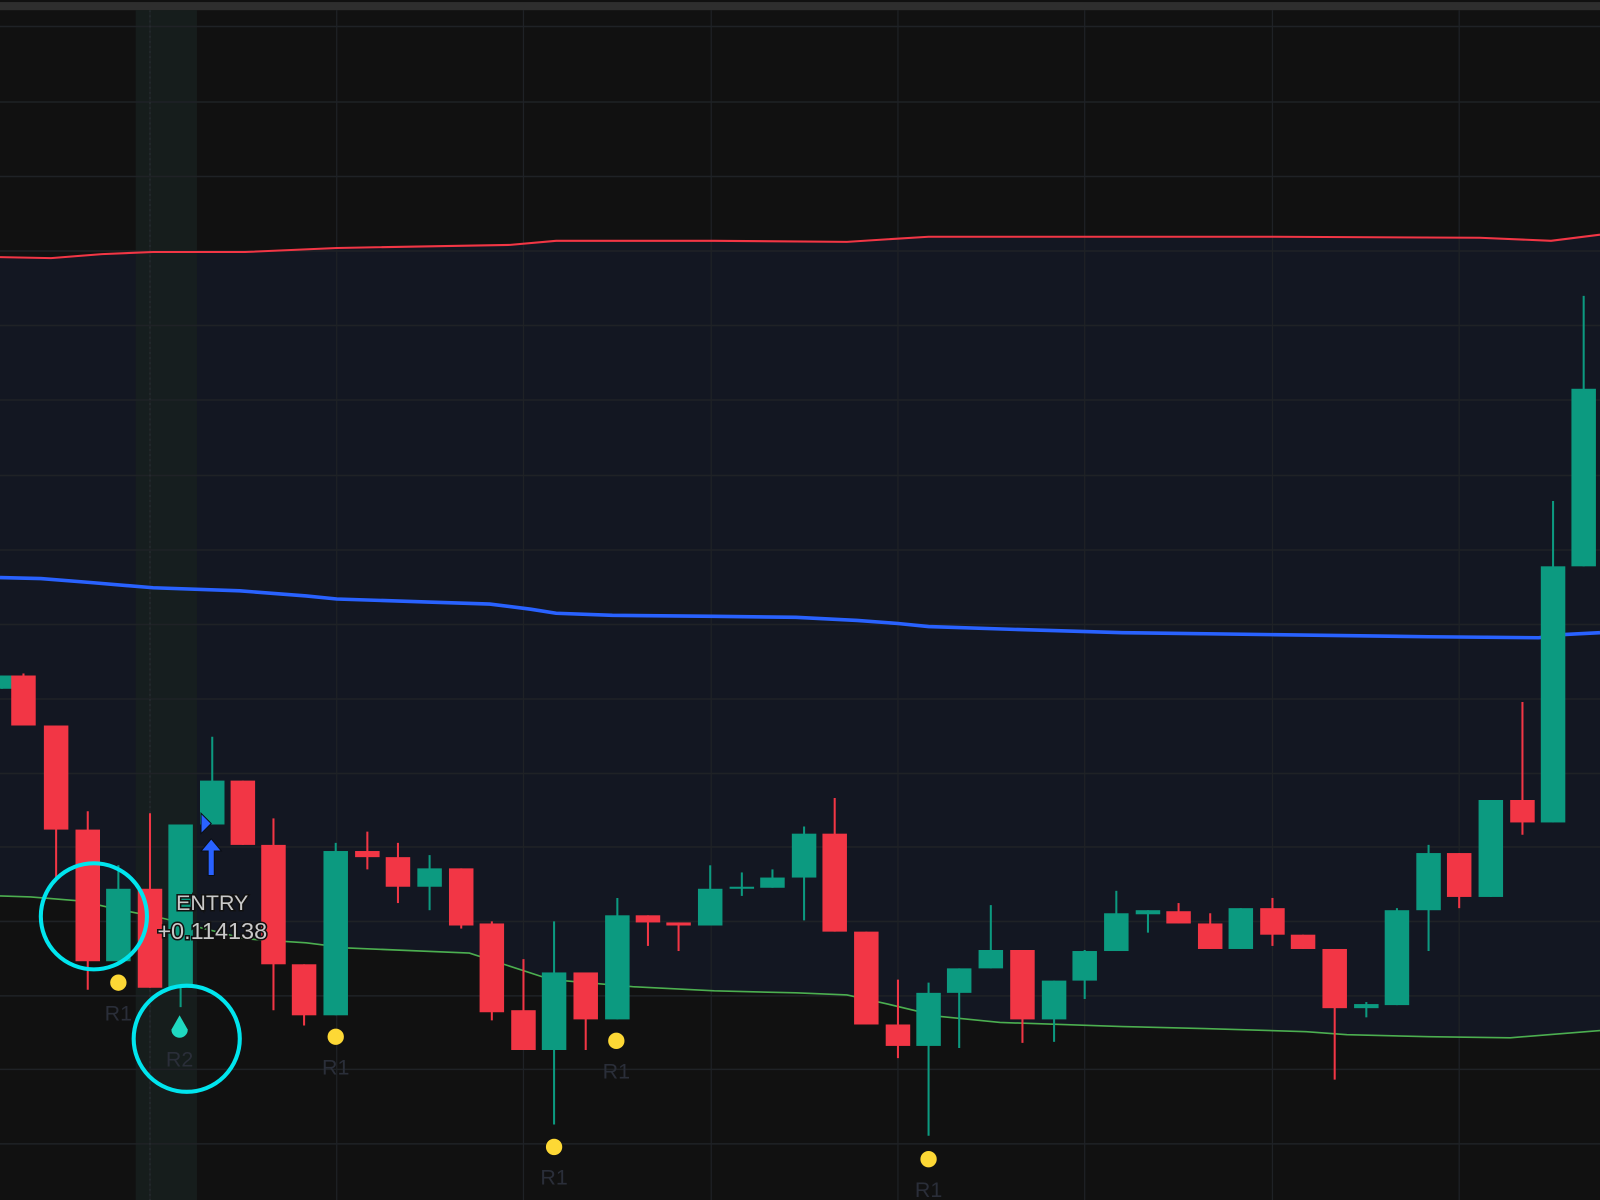 The width and height of the screenshot is (1600, 1200). Describe the element at coordinates (212, 903) in the screenshot. I see `entry-label: ENTRY` at that location.